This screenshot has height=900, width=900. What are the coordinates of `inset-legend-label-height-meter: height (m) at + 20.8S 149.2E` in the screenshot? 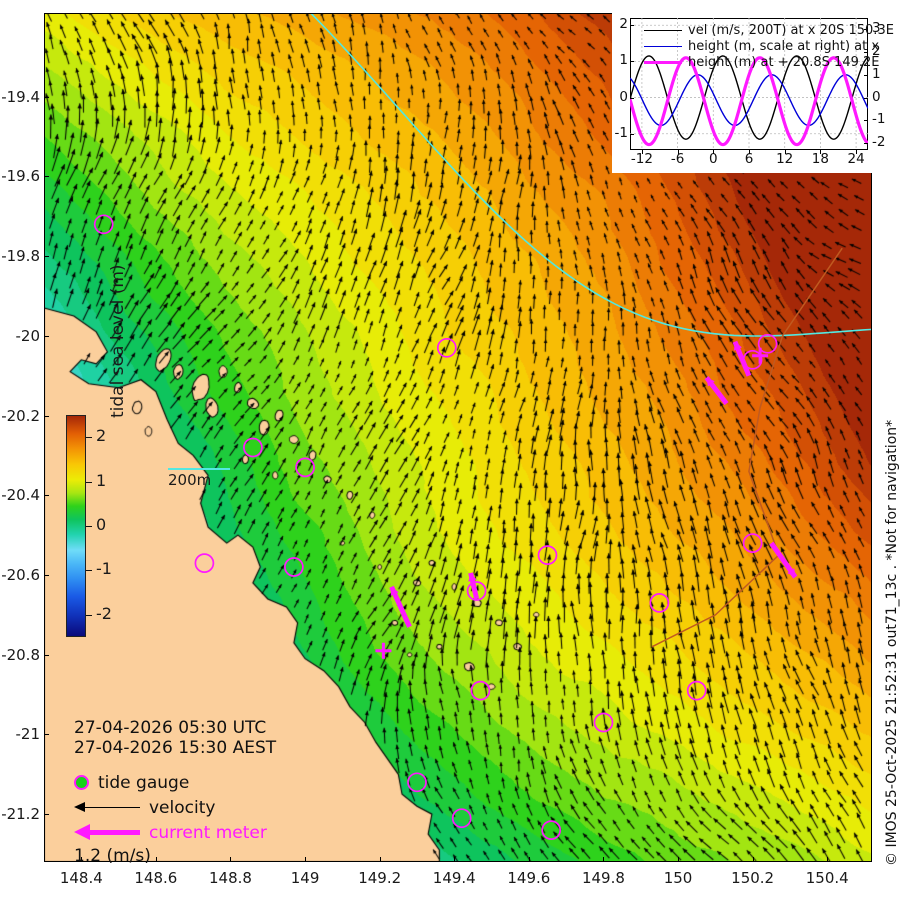 It's located at (784, 62).